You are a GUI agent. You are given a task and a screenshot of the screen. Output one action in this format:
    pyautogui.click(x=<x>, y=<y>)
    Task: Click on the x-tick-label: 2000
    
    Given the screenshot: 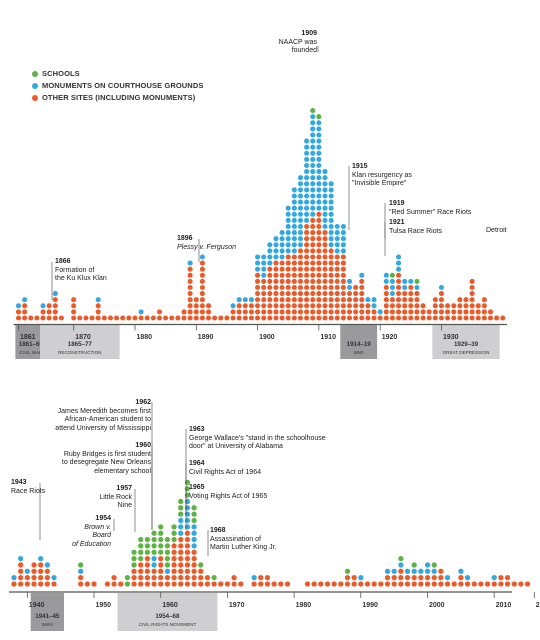 What is the action you would take?
    pyautogui.click(x=437, y=605)
    